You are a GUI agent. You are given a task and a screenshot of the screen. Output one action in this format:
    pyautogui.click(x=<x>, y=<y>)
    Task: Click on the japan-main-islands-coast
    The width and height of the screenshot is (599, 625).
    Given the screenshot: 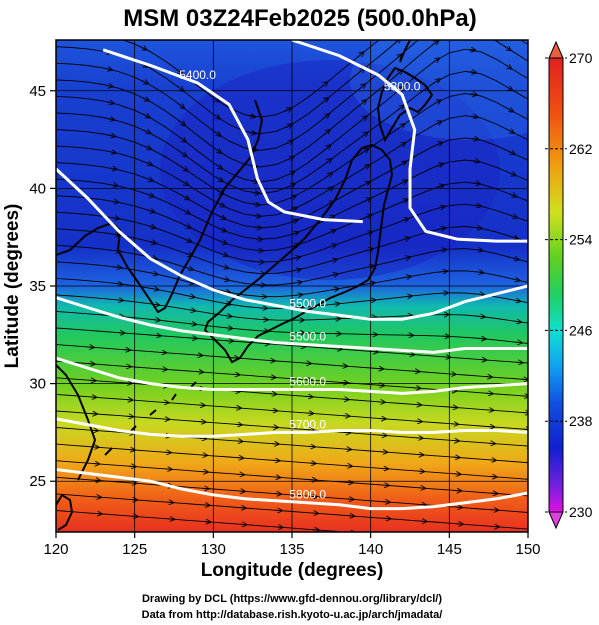 What is the action you would take?
    pyautogui.click(x=298, y=253)
    